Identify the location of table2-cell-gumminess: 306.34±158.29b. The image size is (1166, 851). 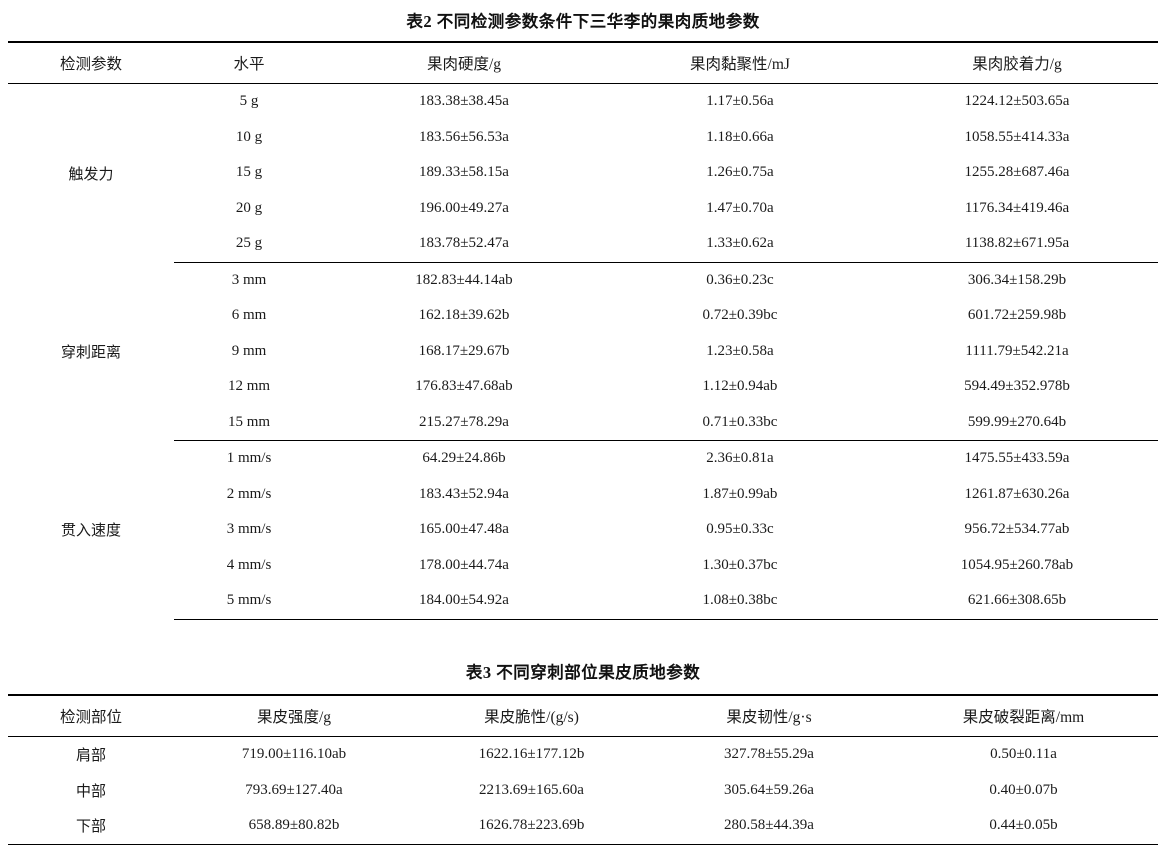
(1017, 279).